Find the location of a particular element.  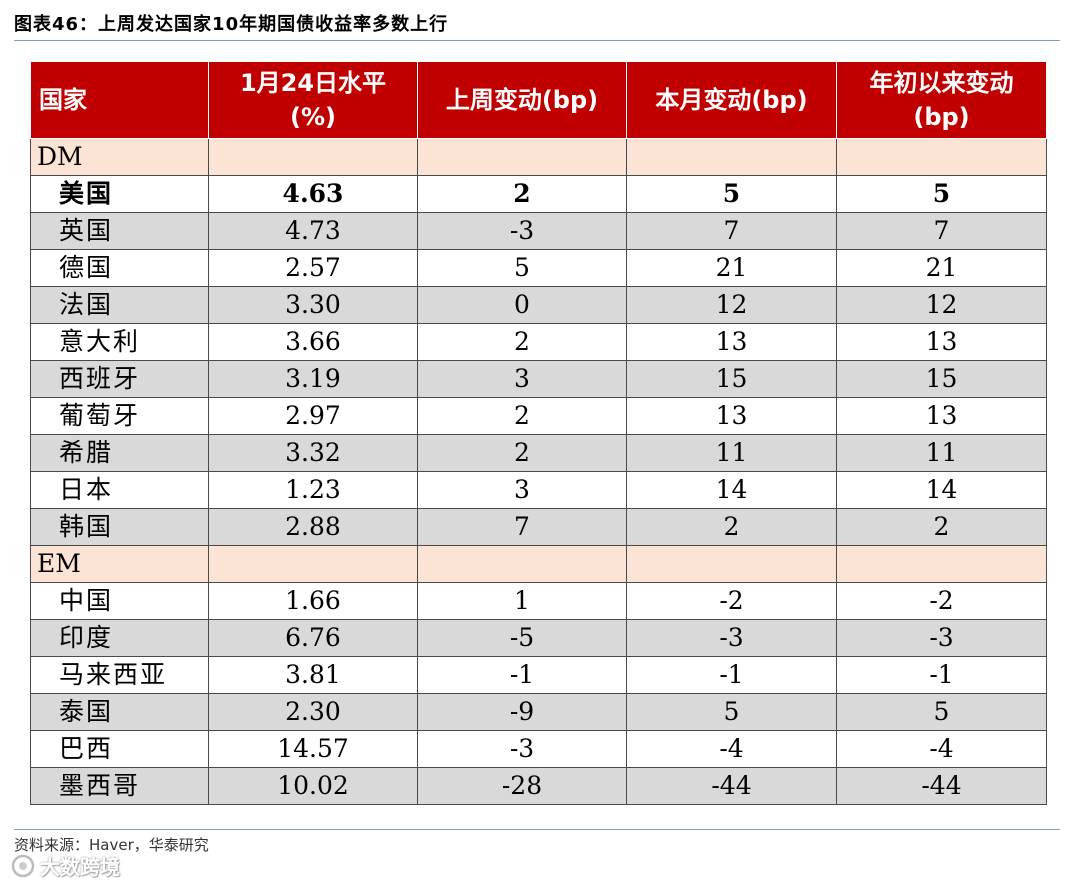

group-label: EM is located at coordinates (119, 564).